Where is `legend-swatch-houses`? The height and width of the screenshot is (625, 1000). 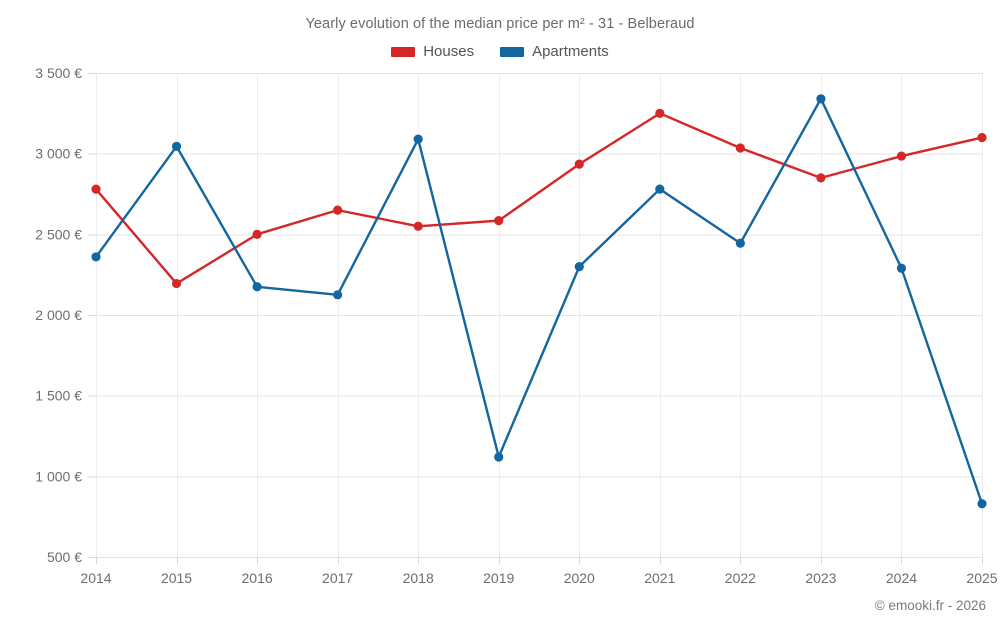 legend-swatch-houses is located at coordinates (403, 51).